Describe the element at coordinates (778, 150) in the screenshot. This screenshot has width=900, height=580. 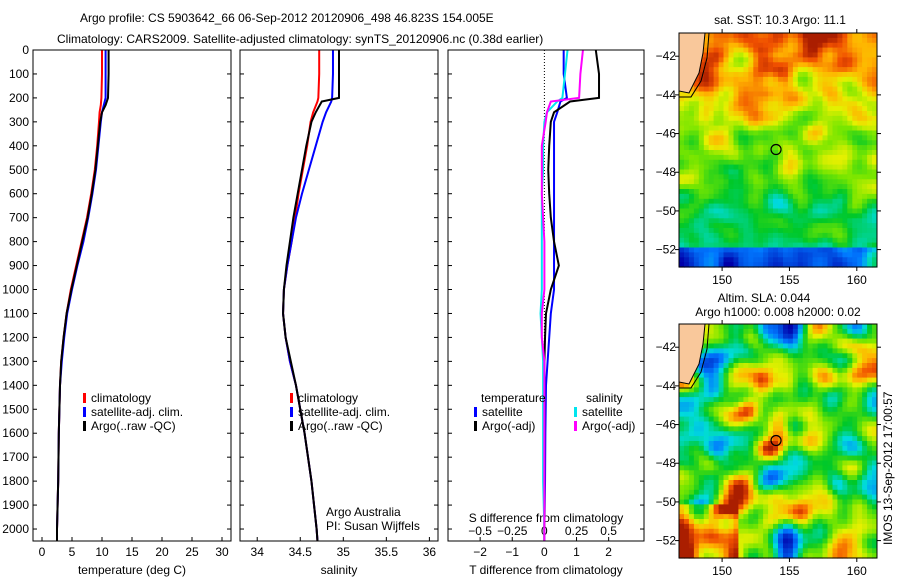
I see `map-frame` at that location.